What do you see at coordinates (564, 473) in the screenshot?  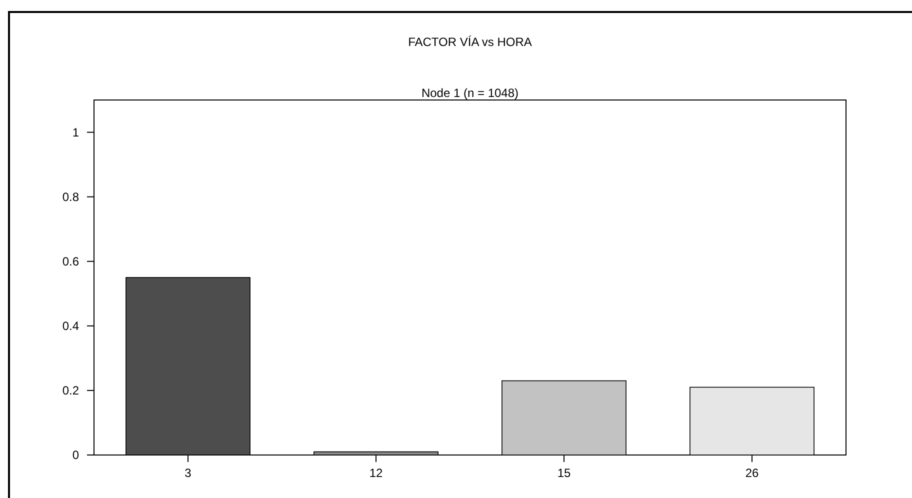 I see `x-tick-label: 15` at bounding box center [564, 473].